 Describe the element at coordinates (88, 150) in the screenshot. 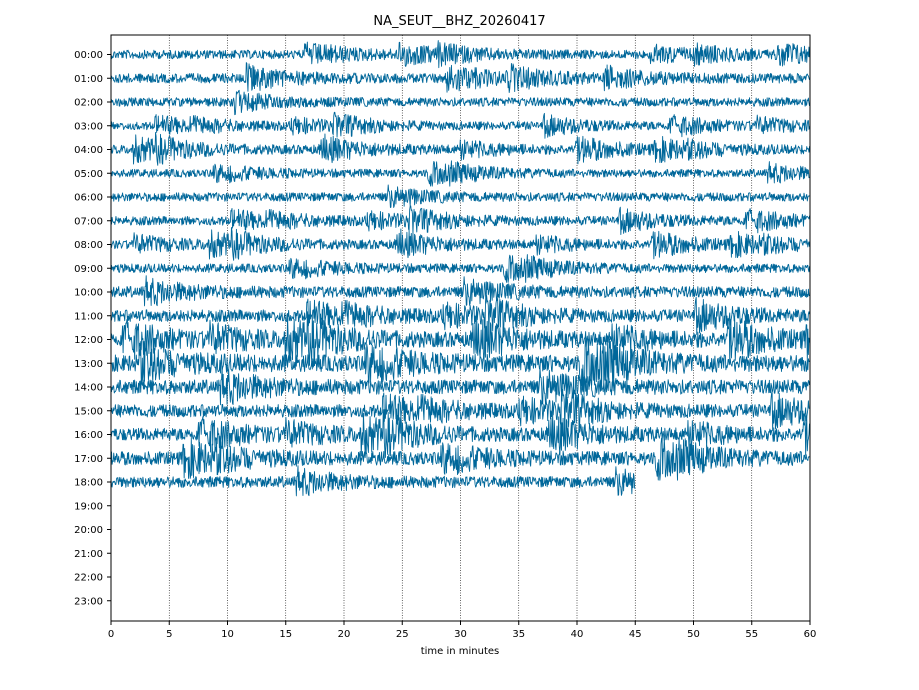

I see `y-tick-label-4: 04:00` at that location.